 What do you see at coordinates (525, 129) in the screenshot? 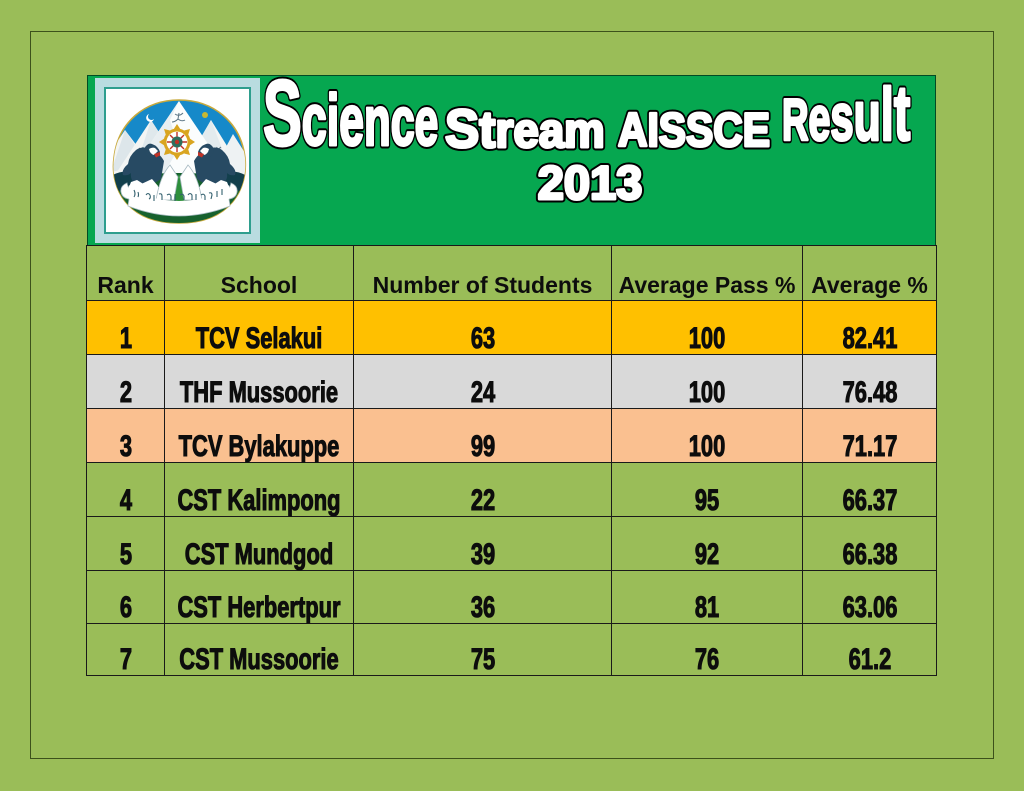
I see `svg-text: Stream` at bounding box center [525, 129].